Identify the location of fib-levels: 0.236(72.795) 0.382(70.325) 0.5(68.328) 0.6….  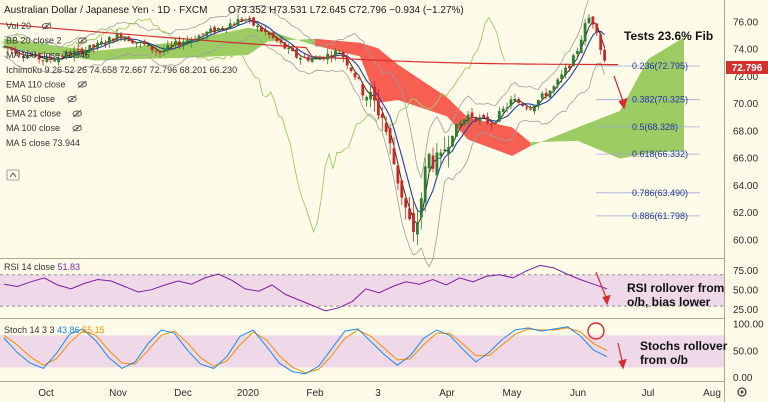
(648, 141).